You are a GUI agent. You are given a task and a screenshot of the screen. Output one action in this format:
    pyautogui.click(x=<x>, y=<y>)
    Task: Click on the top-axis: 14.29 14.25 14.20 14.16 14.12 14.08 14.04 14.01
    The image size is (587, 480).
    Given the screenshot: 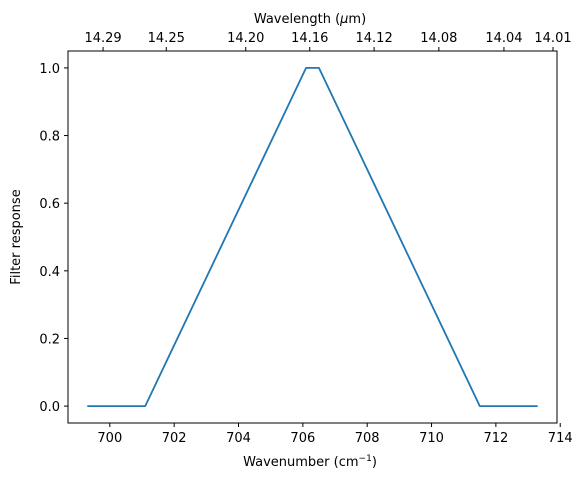 What is the action you would take?
    pyautogui.click(x=328, y=41)
    